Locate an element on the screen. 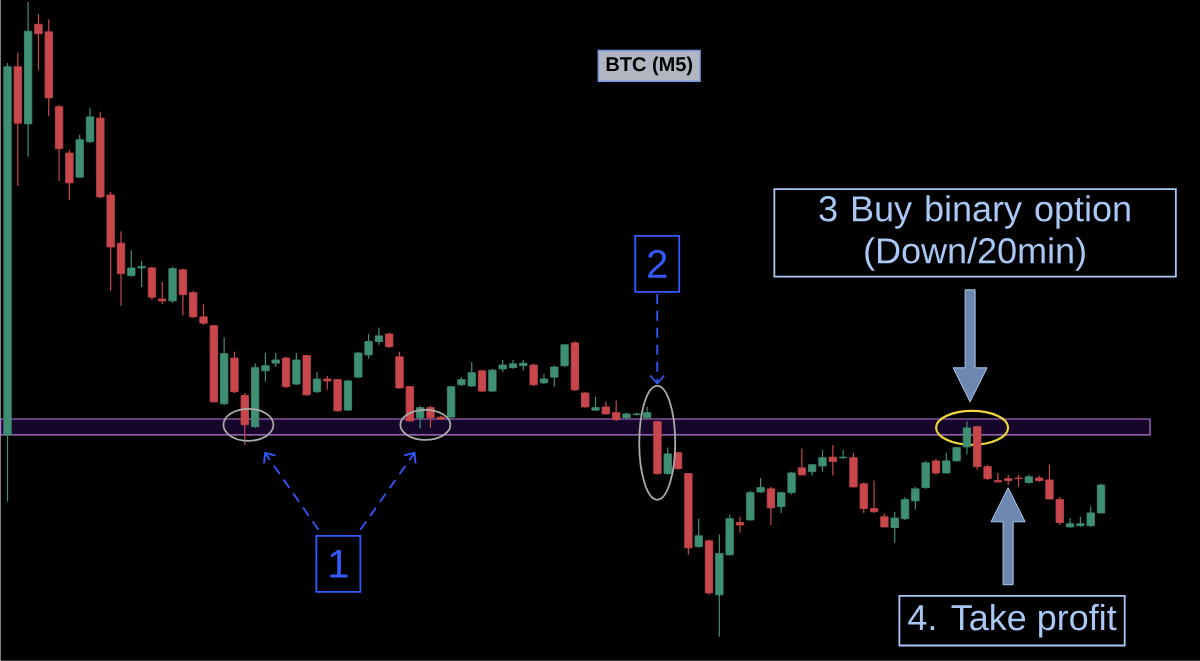  text: BTC (M5) is located at coordinates (649, 66).